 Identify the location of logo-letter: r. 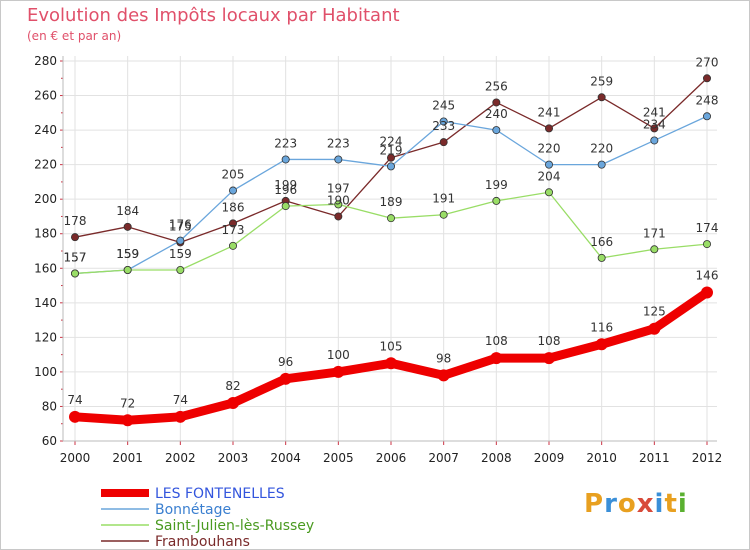
(611, 504).